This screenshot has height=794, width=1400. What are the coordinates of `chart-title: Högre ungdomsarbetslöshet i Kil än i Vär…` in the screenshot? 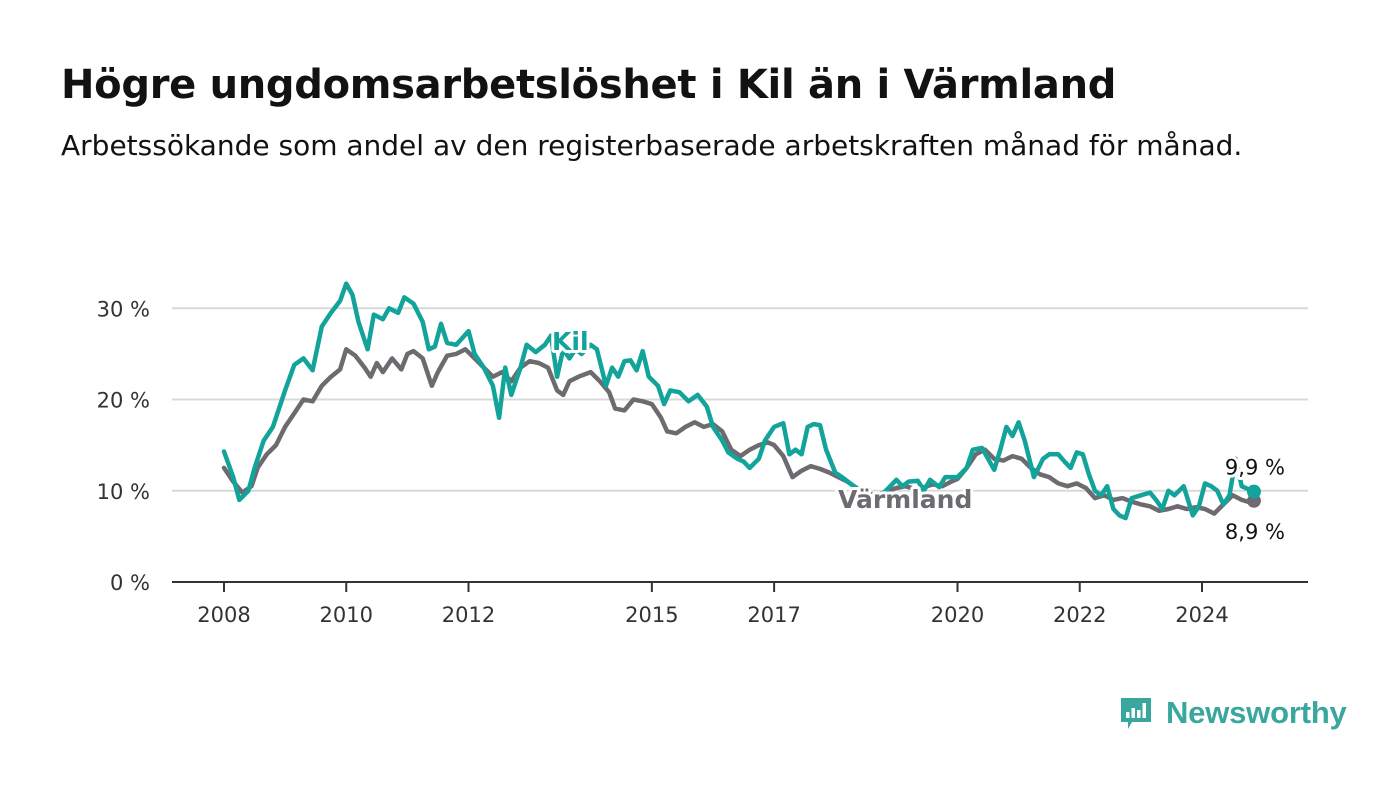 It's located at (589, 85).